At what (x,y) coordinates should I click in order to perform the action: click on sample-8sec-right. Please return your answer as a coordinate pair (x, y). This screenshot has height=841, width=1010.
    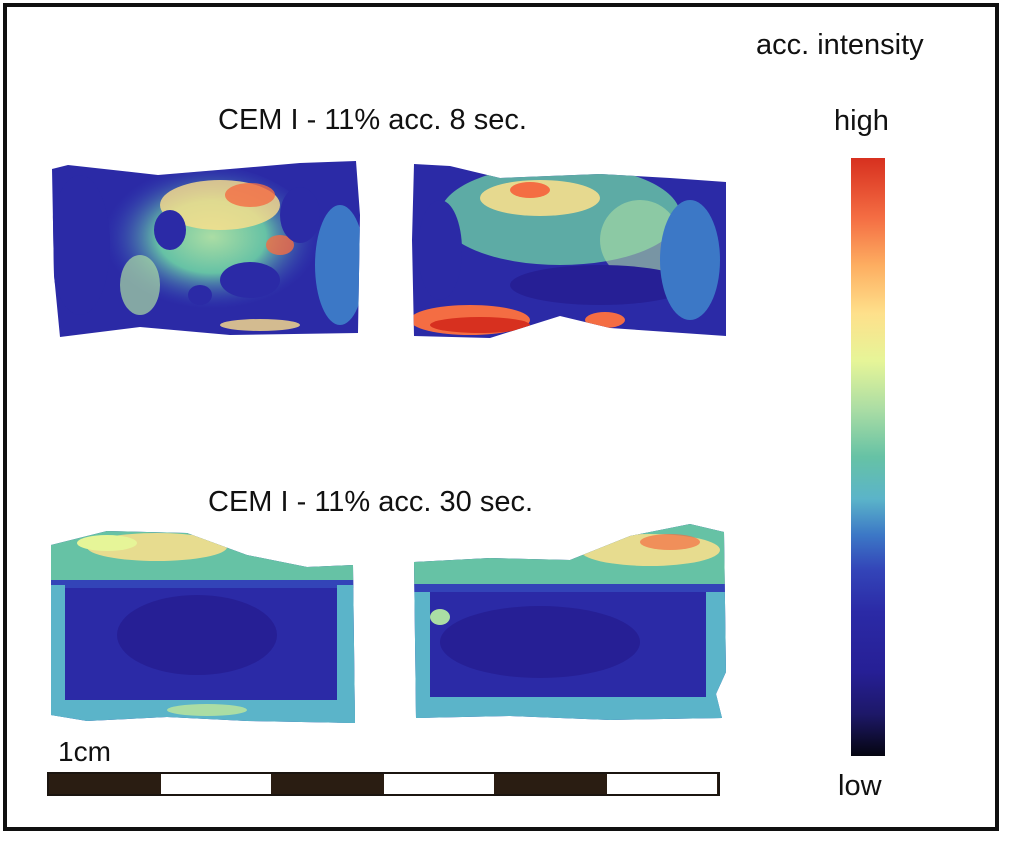
    Looking at the image, I should click on (569, 250).